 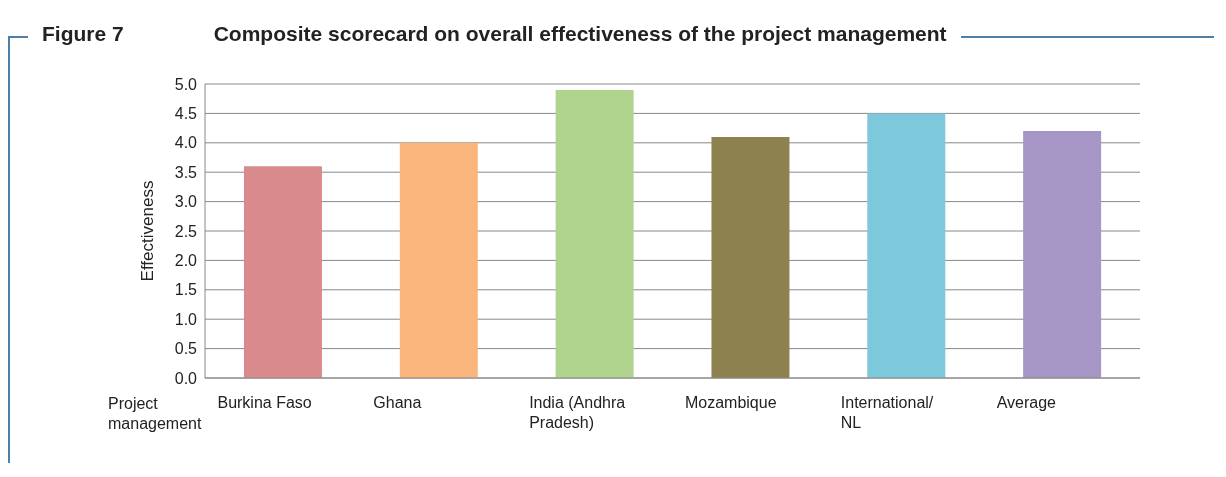 I want to click on x-tick-label: Burkina Faso, so click(x=264, y=402).